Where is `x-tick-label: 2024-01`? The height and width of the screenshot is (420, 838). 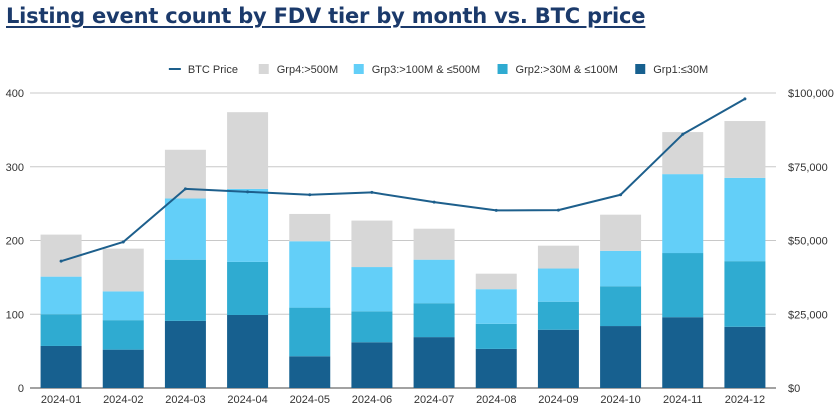
x-tick-label: 2024-01 is located at coordinates (61, 400).